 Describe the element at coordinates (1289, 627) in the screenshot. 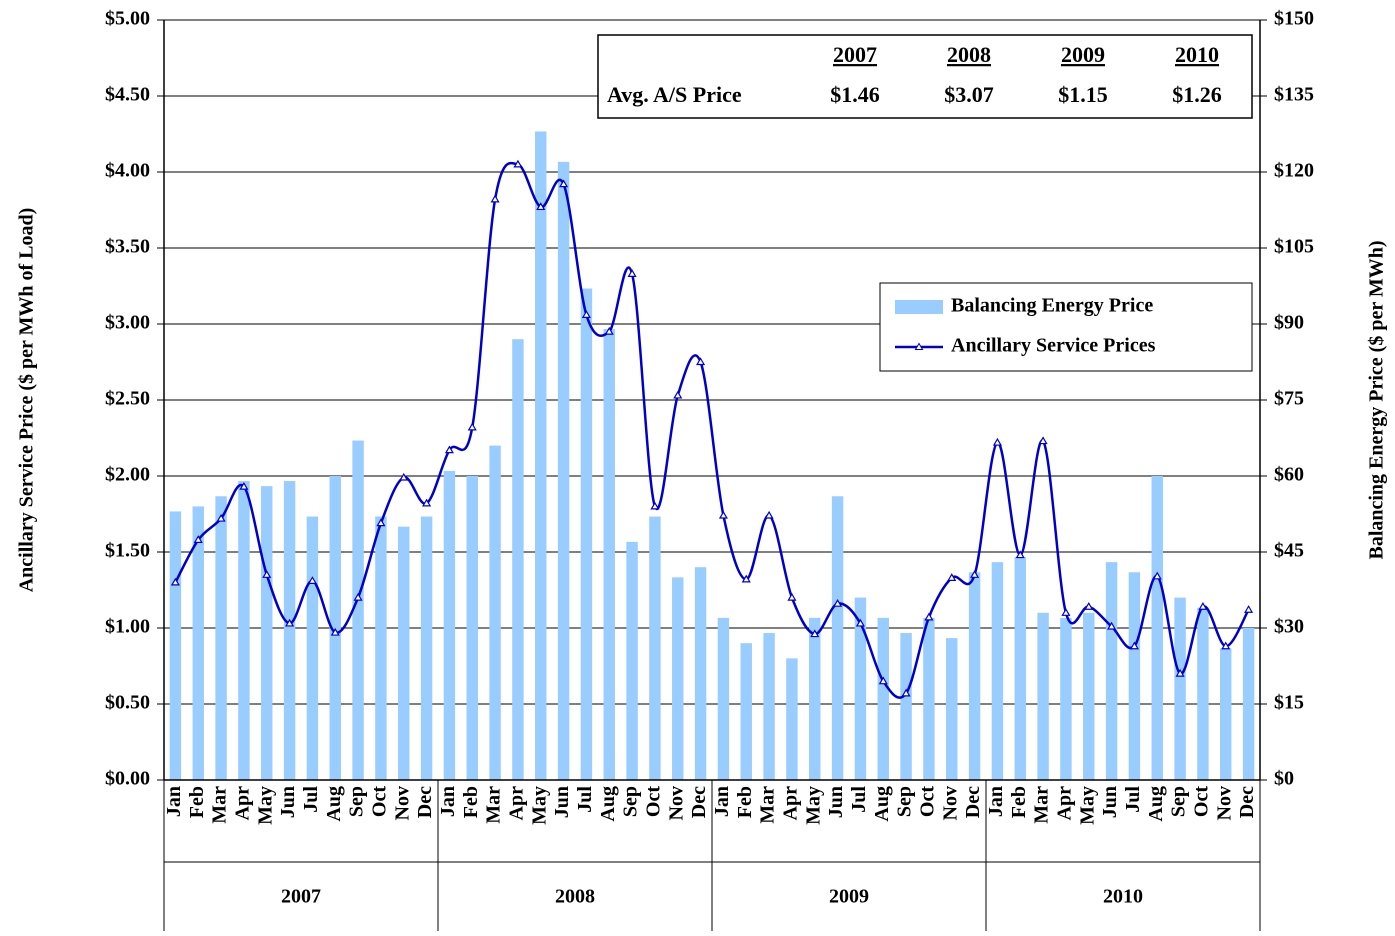

I see `y2-tick-label: $30` at that location.